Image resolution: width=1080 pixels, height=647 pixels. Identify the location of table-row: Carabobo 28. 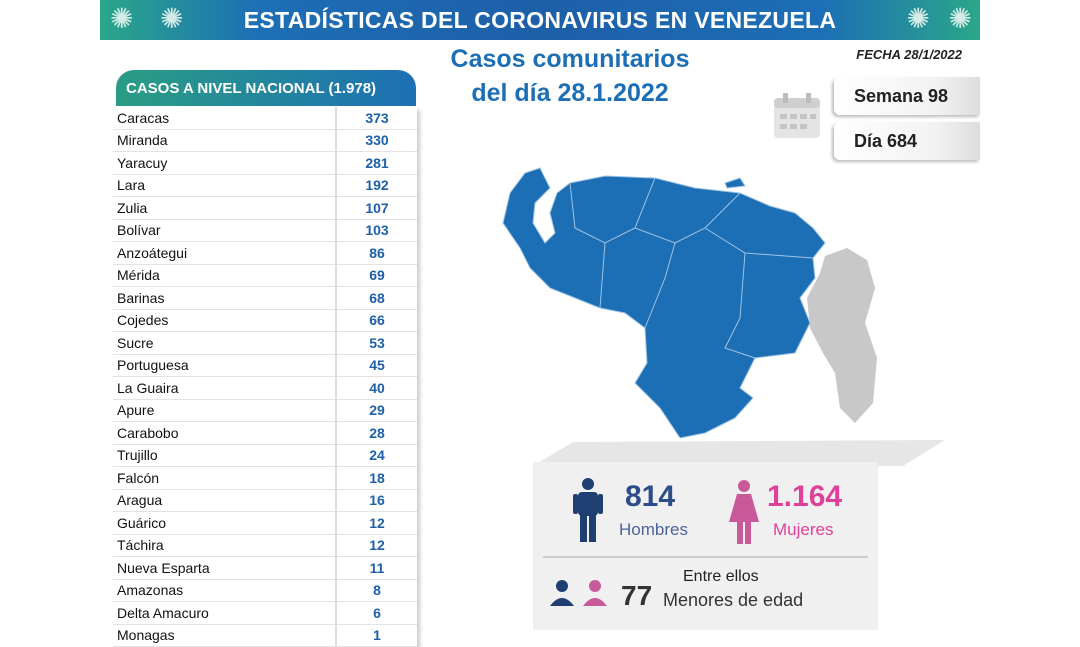
(265, 433).